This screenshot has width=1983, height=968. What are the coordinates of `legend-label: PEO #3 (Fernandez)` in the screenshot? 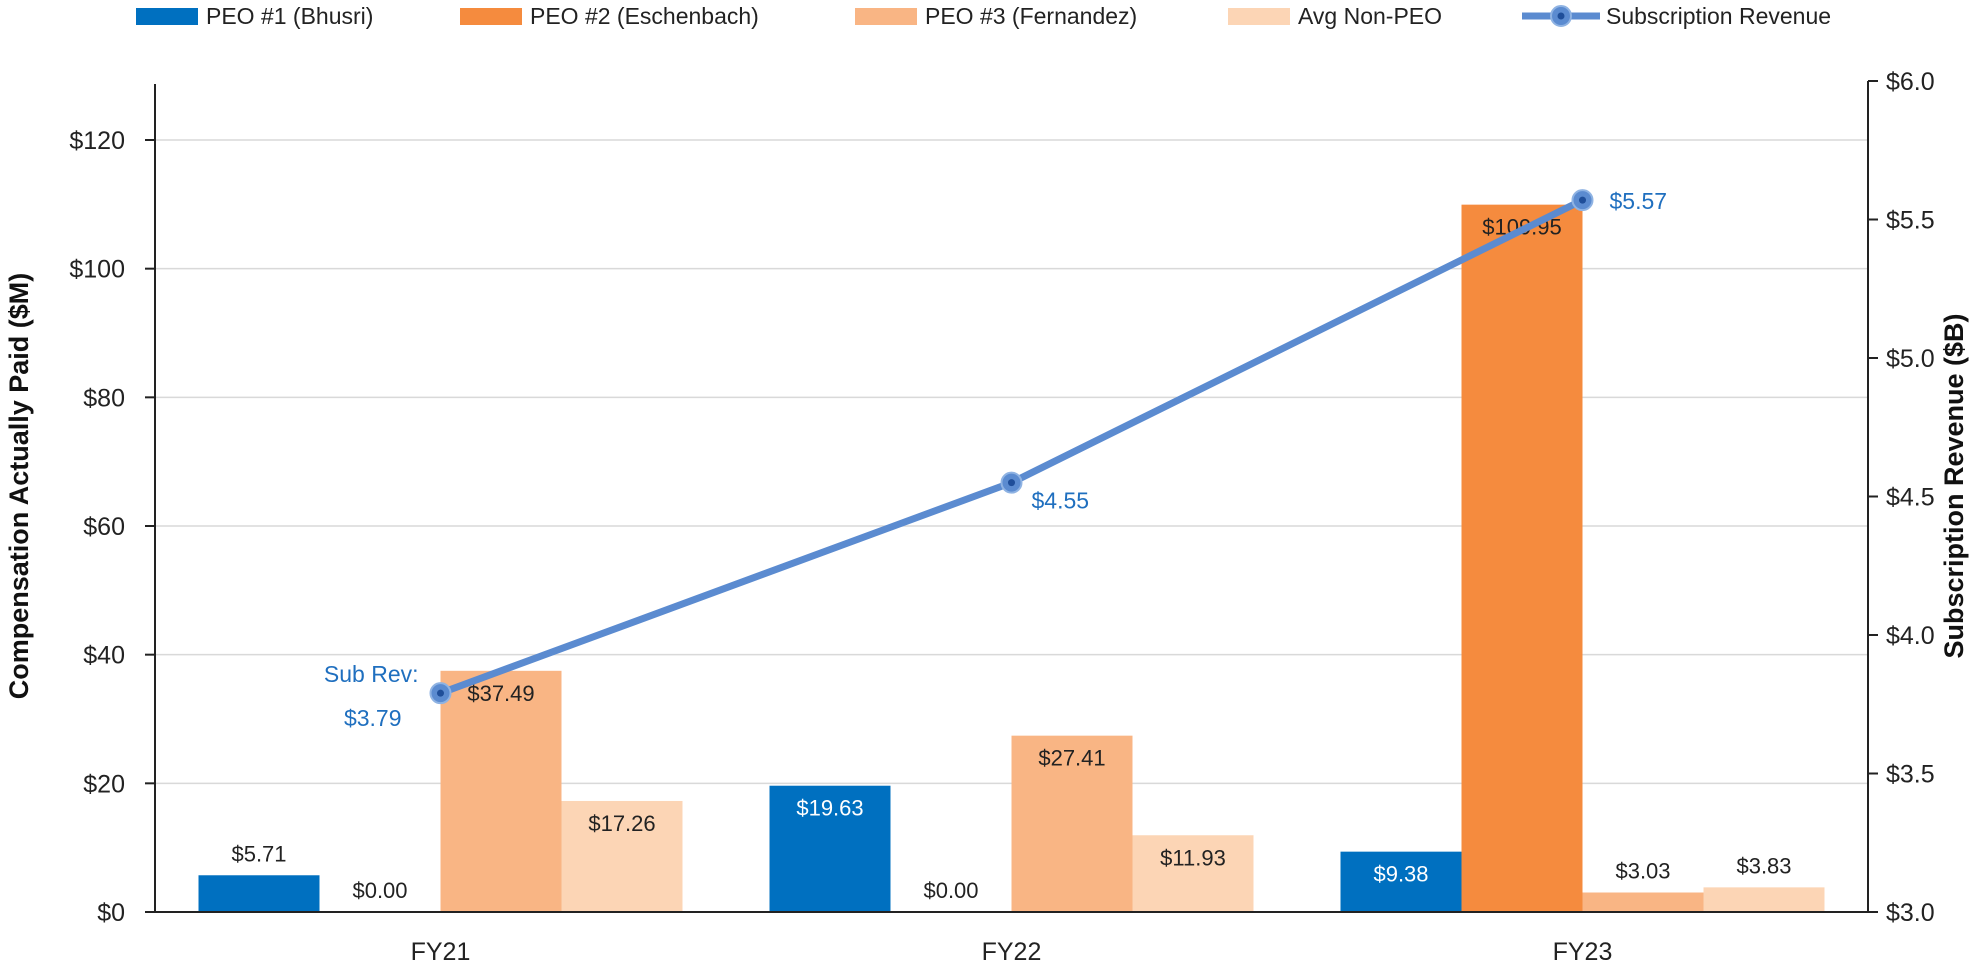 It's located at (1031, 16).